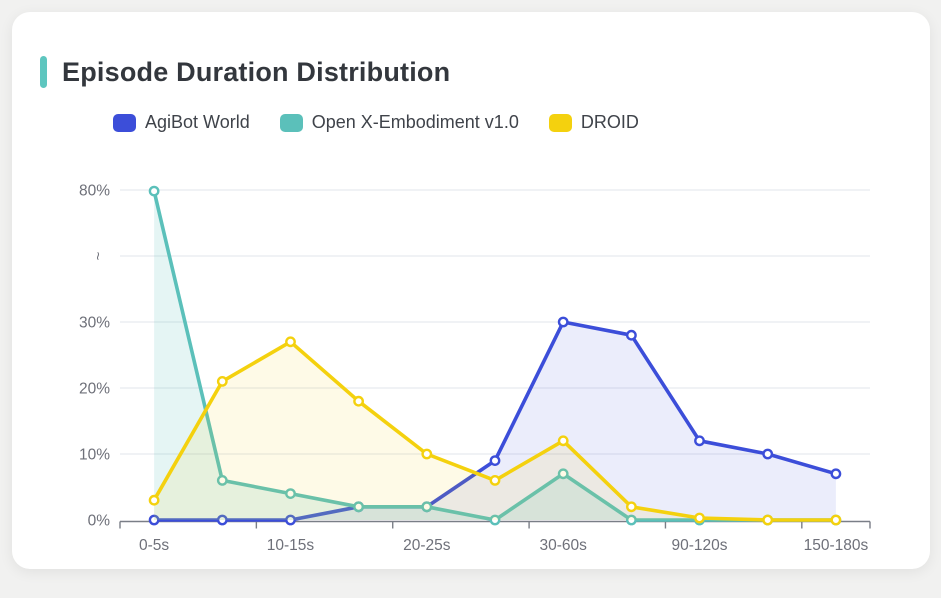 Image resolution: width=941 pixels, height=598 pixels. Describe the element at coordinates (256, 71) in the screenshot. I see `page-title: Episode Duration Distribution` at that location.